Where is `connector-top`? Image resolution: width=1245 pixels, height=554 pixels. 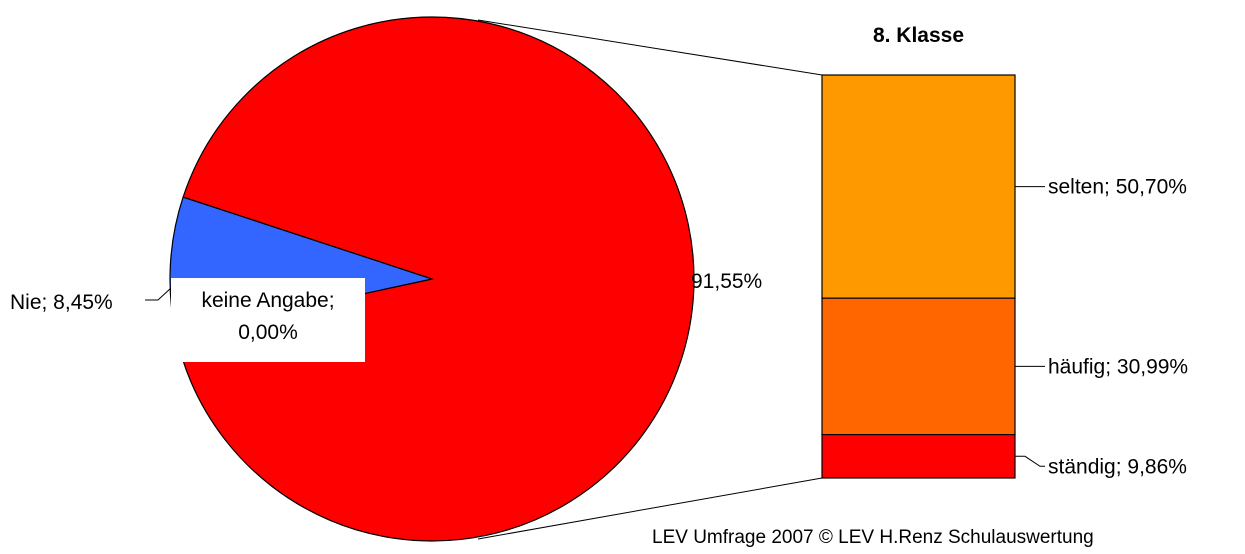
connector-top is located at coordinates (650, 47).